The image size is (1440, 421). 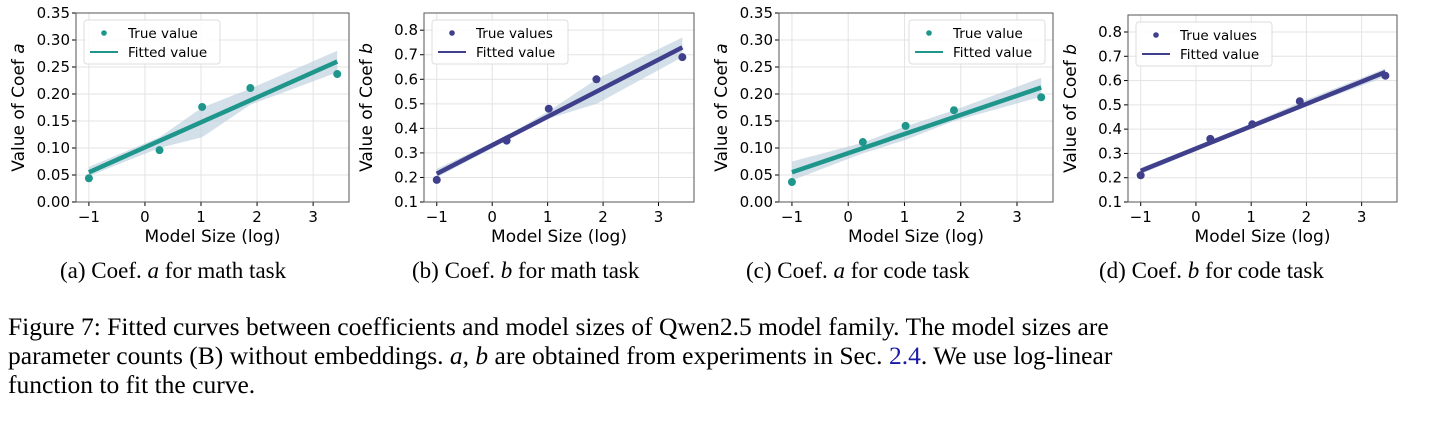 What do you see at coordinates (525, 271) in the screenshot?
I see `subcaption-b: (b) Coef. b for math task` at bounding box center [525, 271].